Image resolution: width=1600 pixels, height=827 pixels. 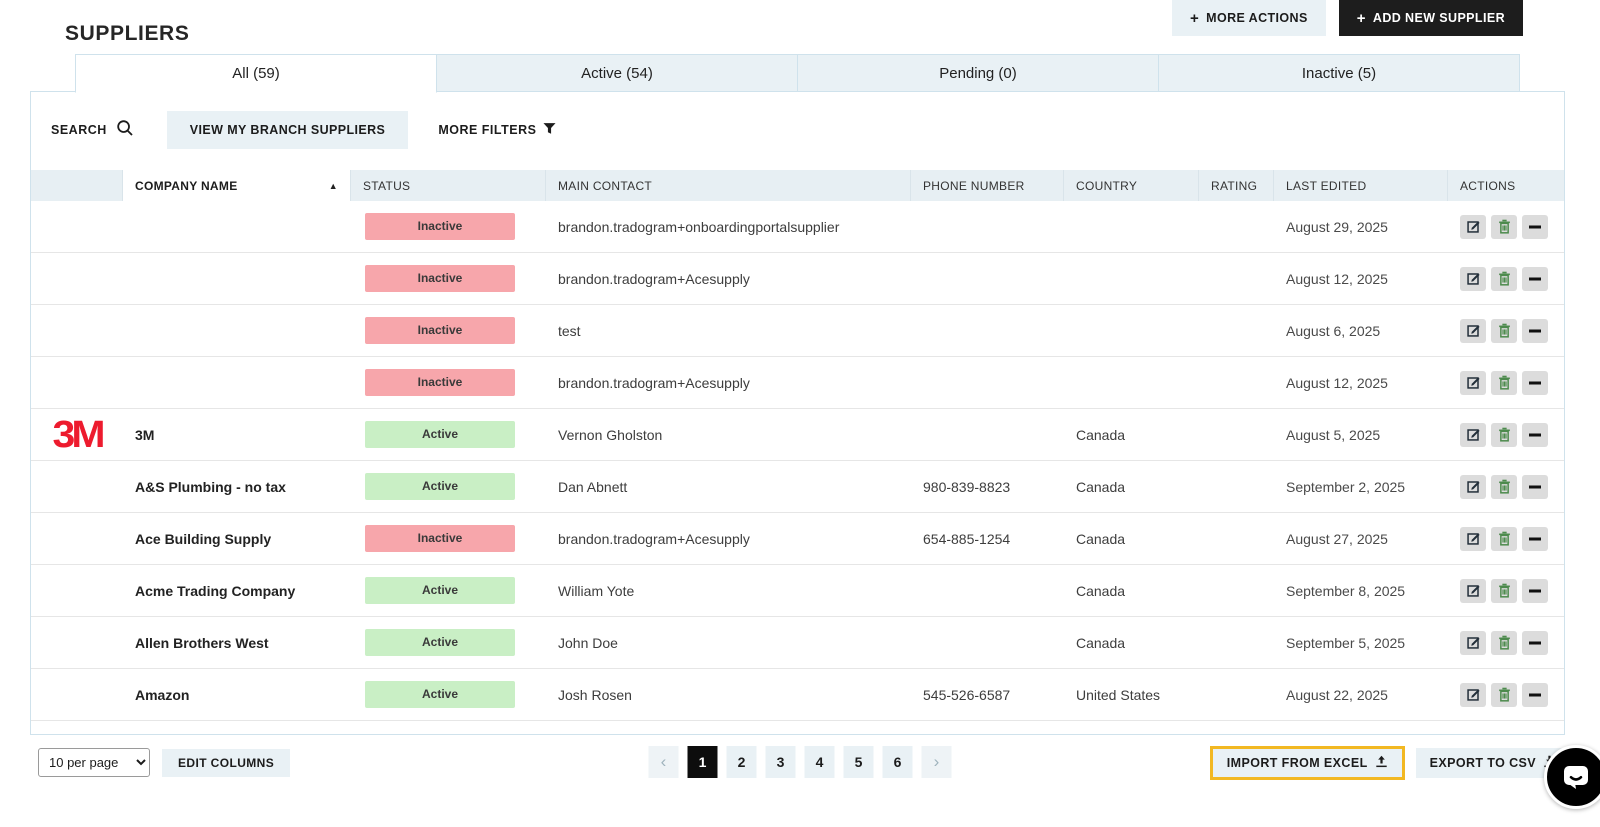 I want to click on edit-columns-button: EDIT COLUMNS, so click(x=226, y=763).